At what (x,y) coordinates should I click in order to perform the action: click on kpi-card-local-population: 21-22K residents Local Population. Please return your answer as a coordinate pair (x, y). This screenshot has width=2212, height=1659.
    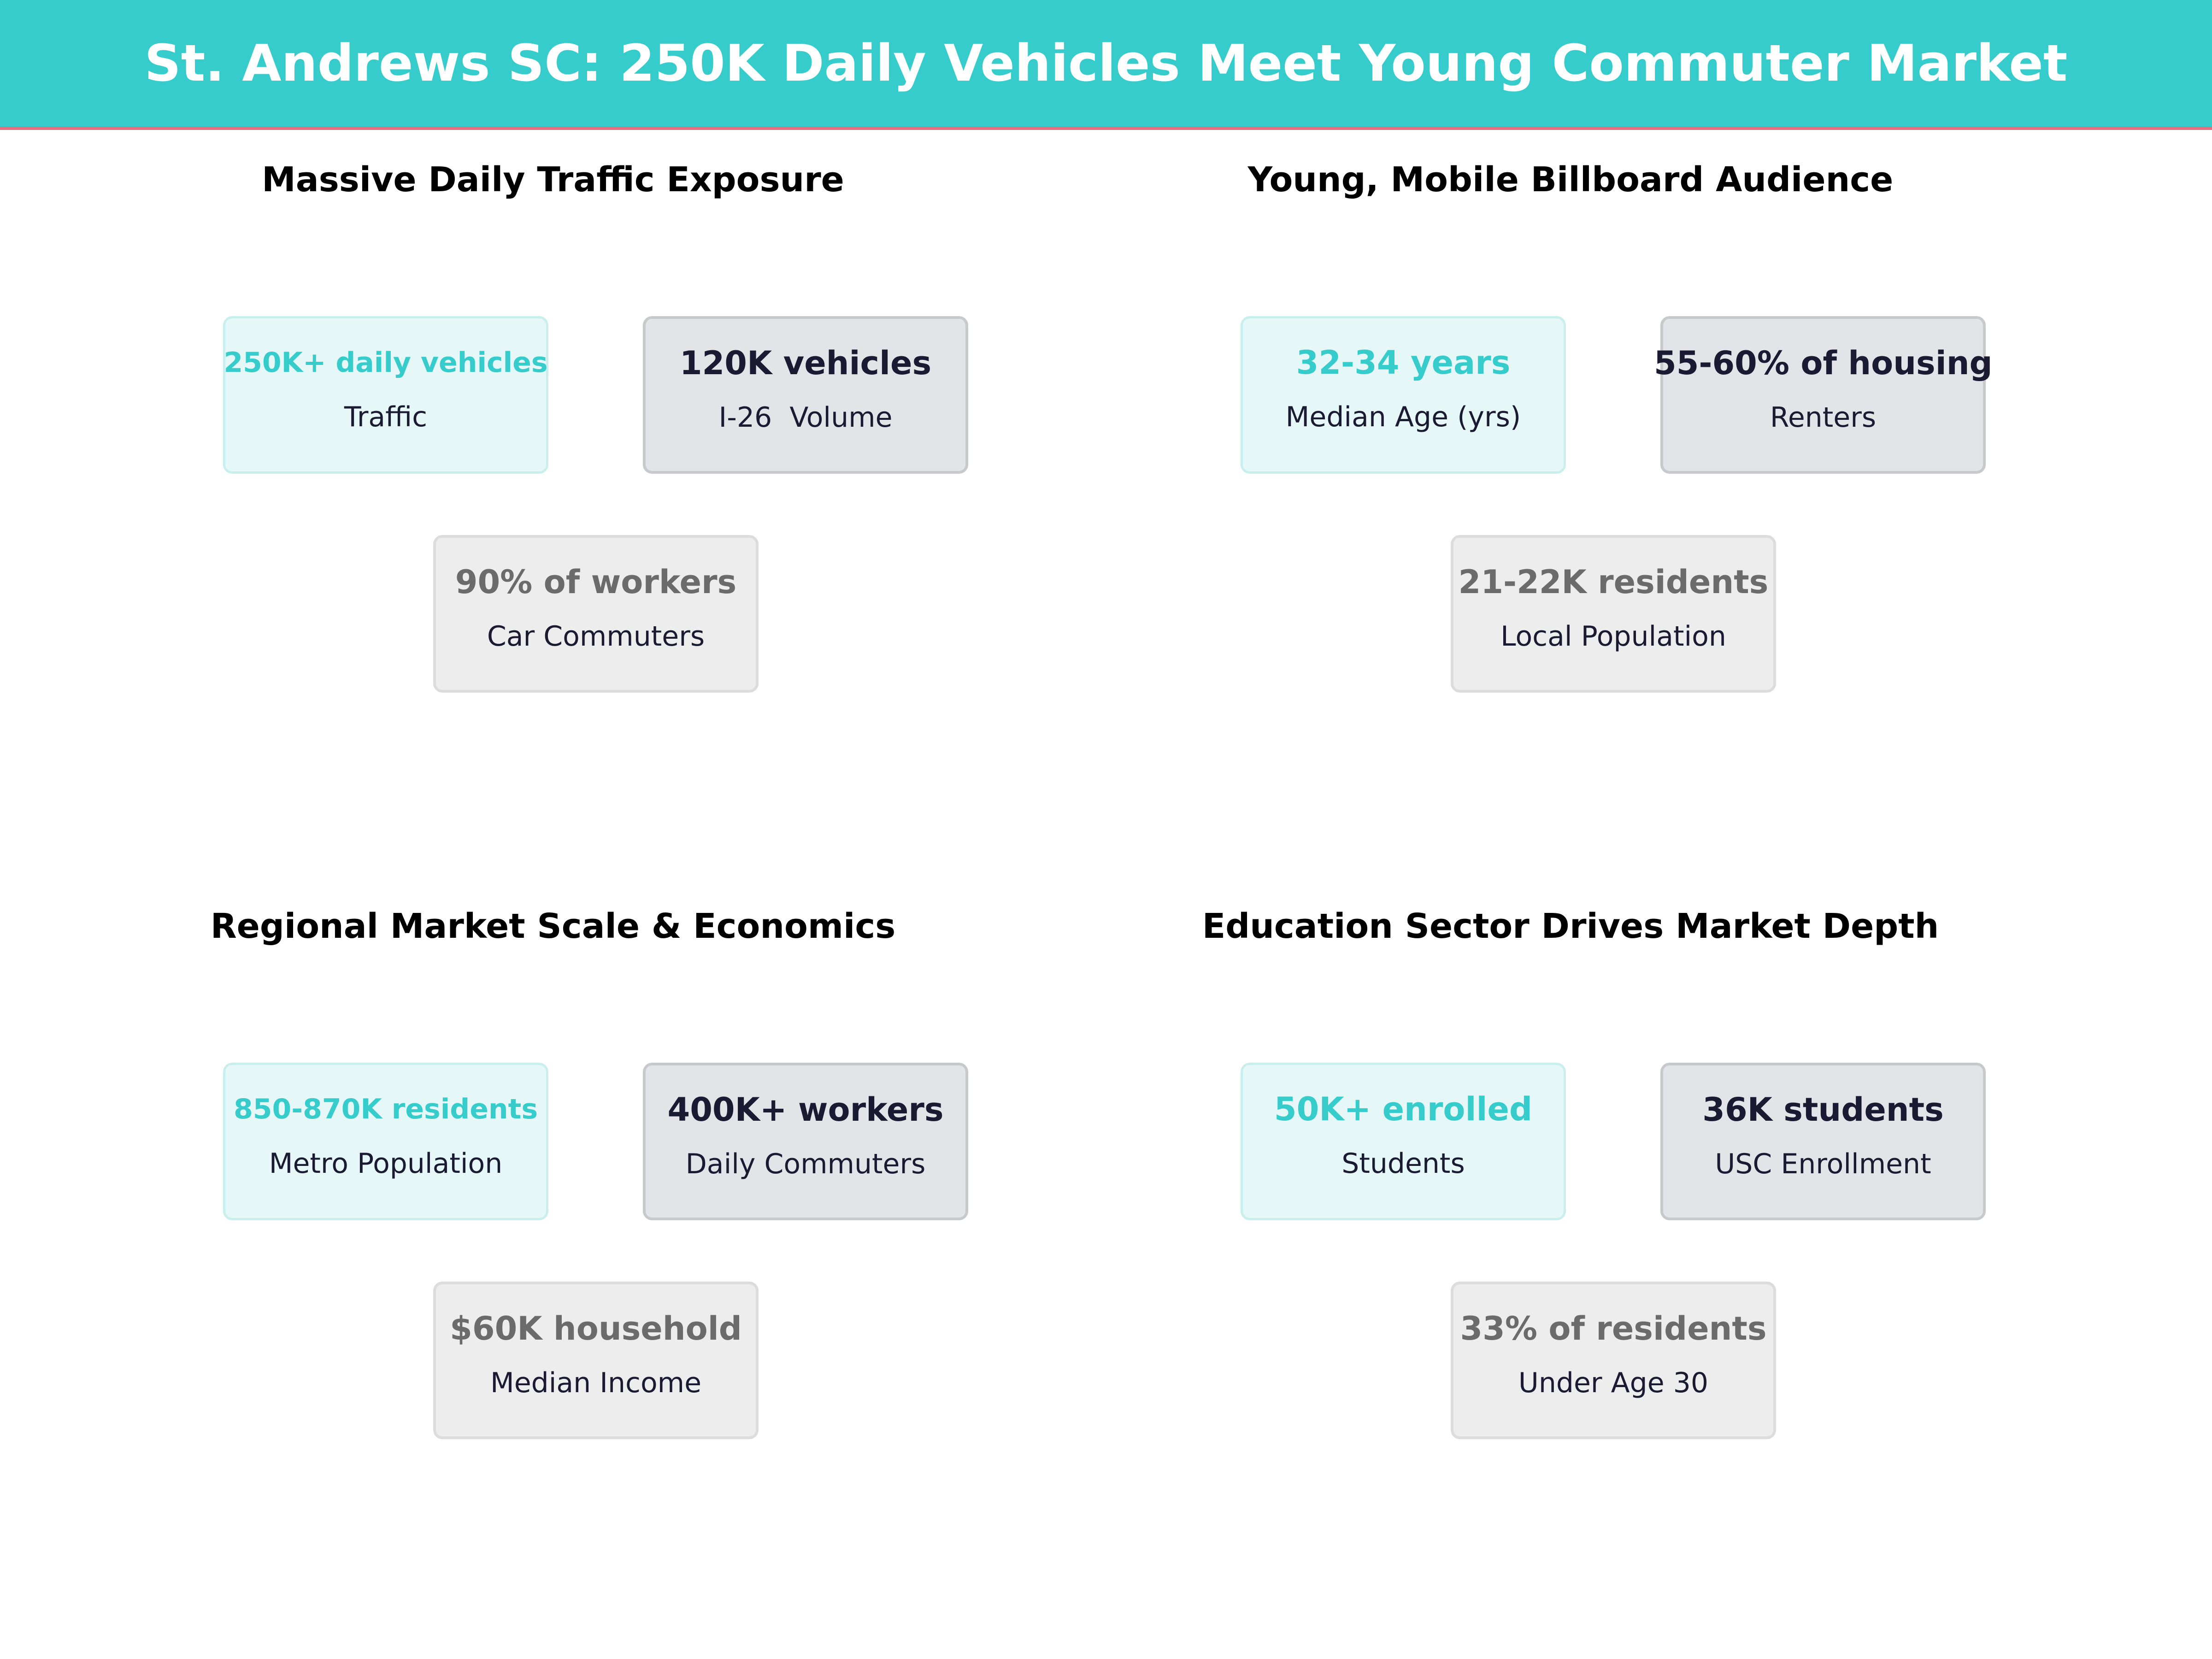
    Looking at the image, I should click on (1613, 614).